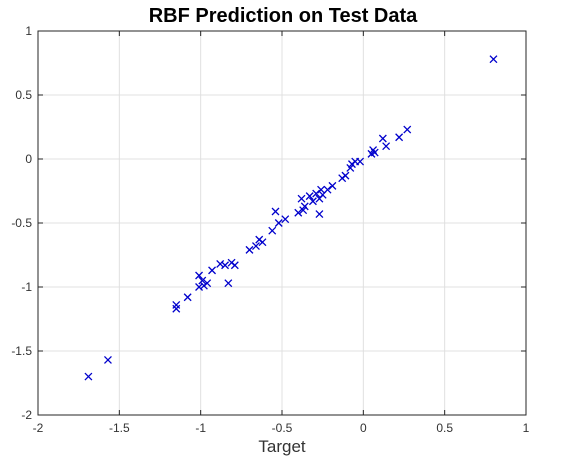  Describe the element at coordinates (526, 428) in the screenshot. I see `x-tick-label: 1` at that location.